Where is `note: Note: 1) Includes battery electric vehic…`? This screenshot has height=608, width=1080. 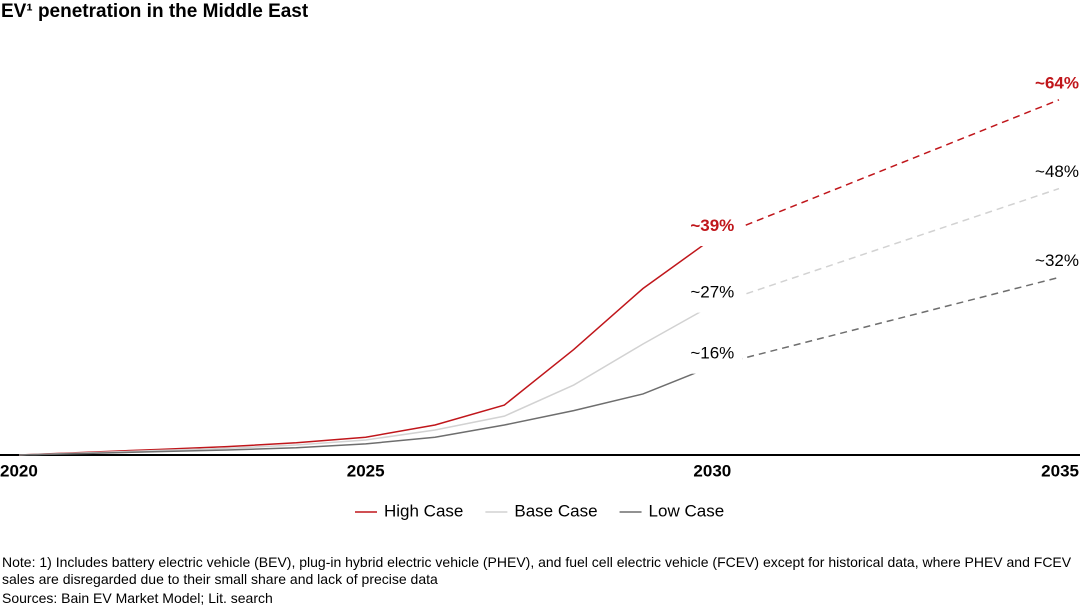
note: Note: 1) Includes battery electric vehic… is located at coordinates (537, 570).